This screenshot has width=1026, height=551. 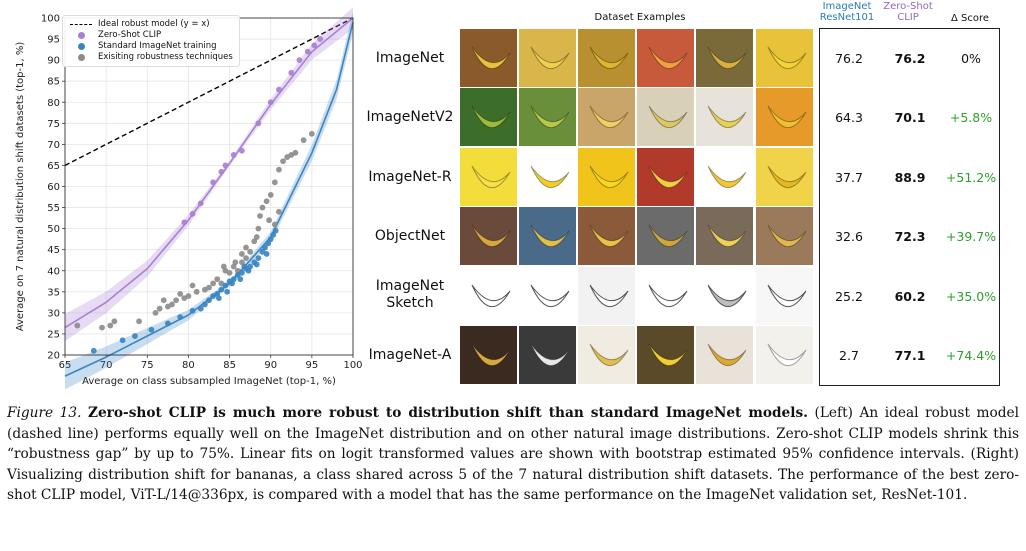 What do you see at coordinates (81, 46) in the screenshot?
I see `legend-dot-marker` at bounding box center [81, 46].